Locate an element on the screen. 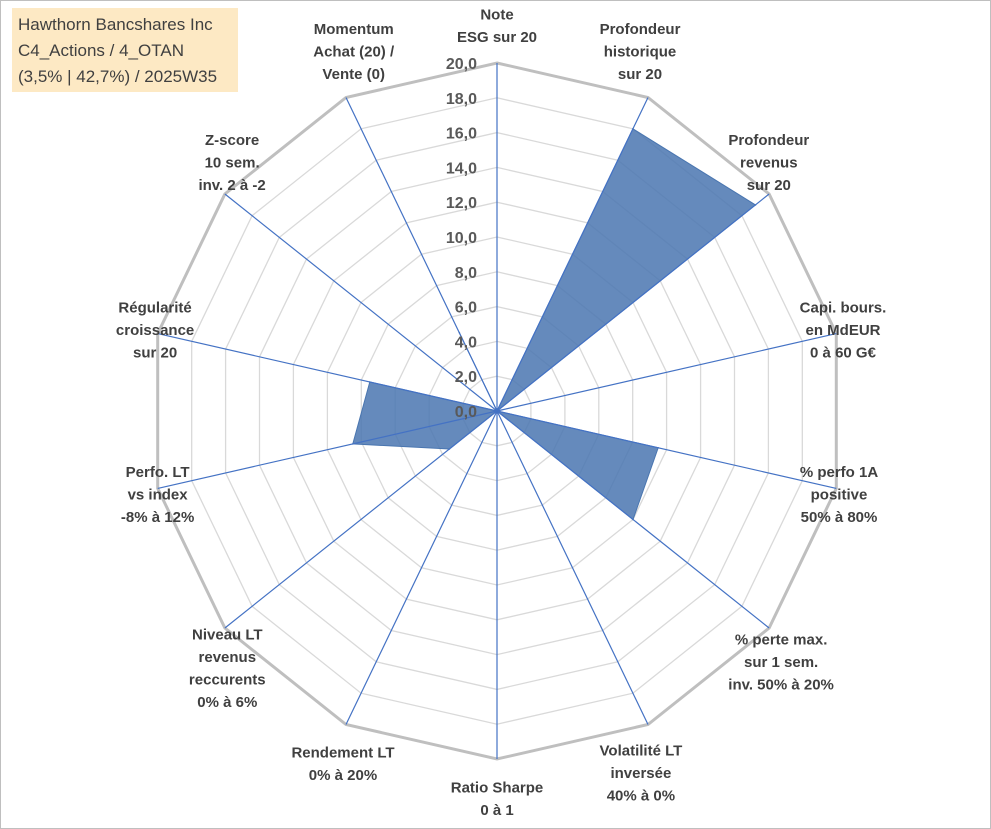 The height and width of the screenshot is (829, 991). tick-label: 4,0 is located at coordinates (466, 342).